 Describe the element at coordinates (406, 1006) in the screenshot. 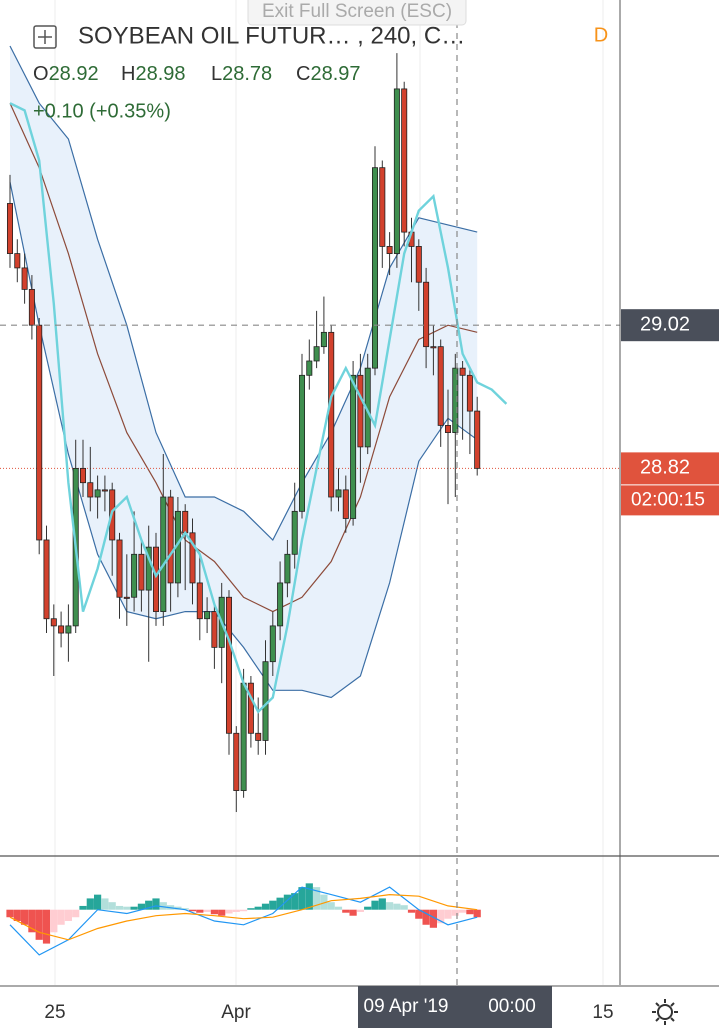

I see `crosshair-date: 09 Apr '19` at that location.